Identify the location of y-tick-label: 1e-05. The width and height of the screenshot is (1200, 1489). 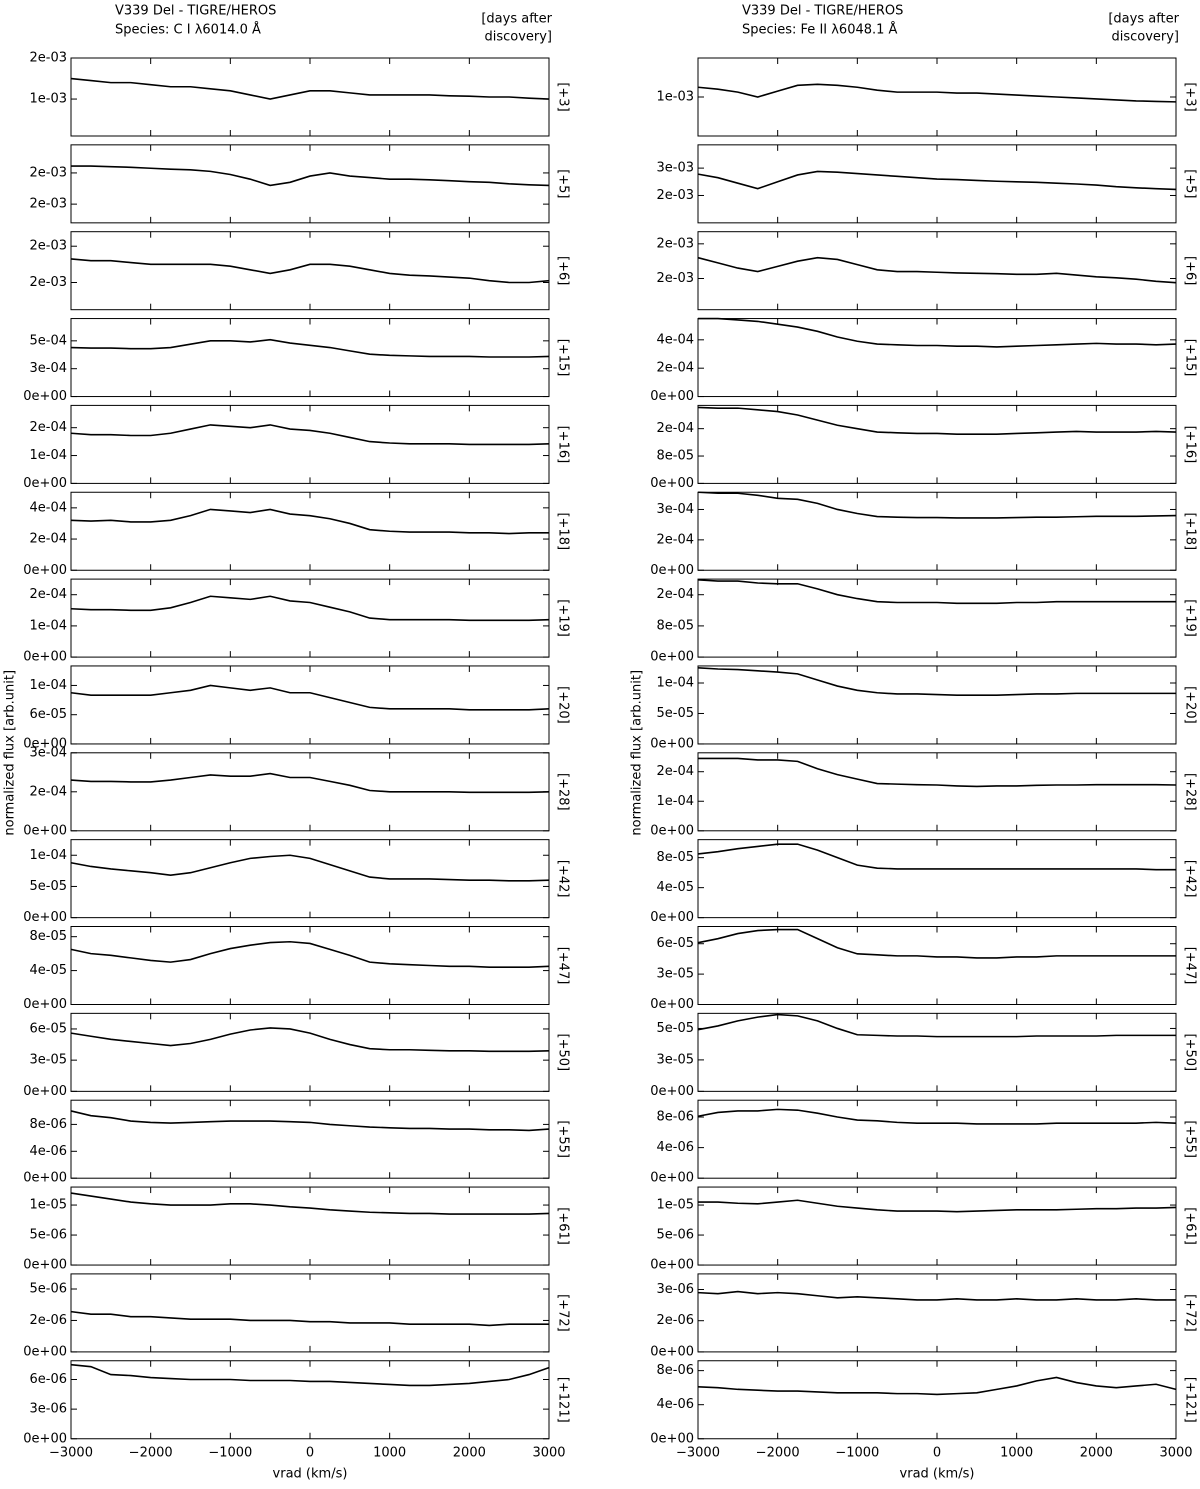
(48, 1205).